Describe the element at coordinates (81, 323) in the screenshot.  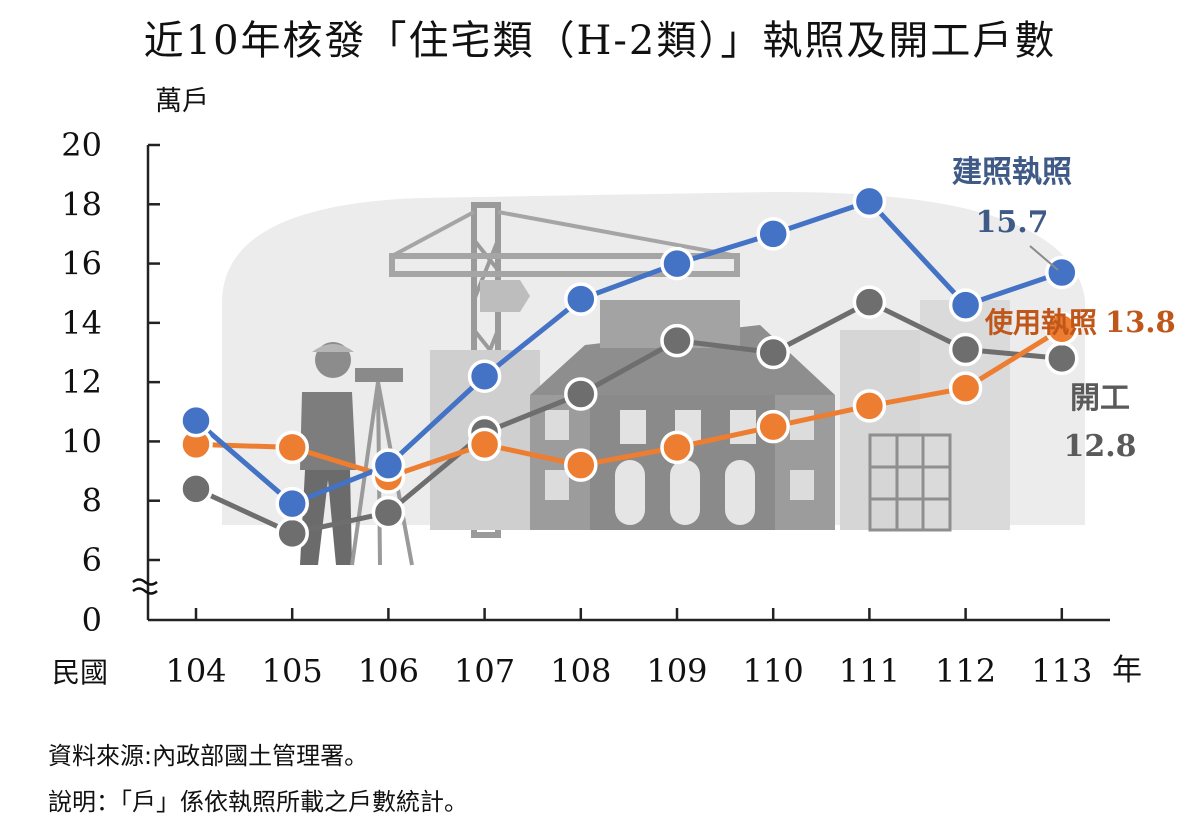
I see `y-tick-label: 14` at that location.